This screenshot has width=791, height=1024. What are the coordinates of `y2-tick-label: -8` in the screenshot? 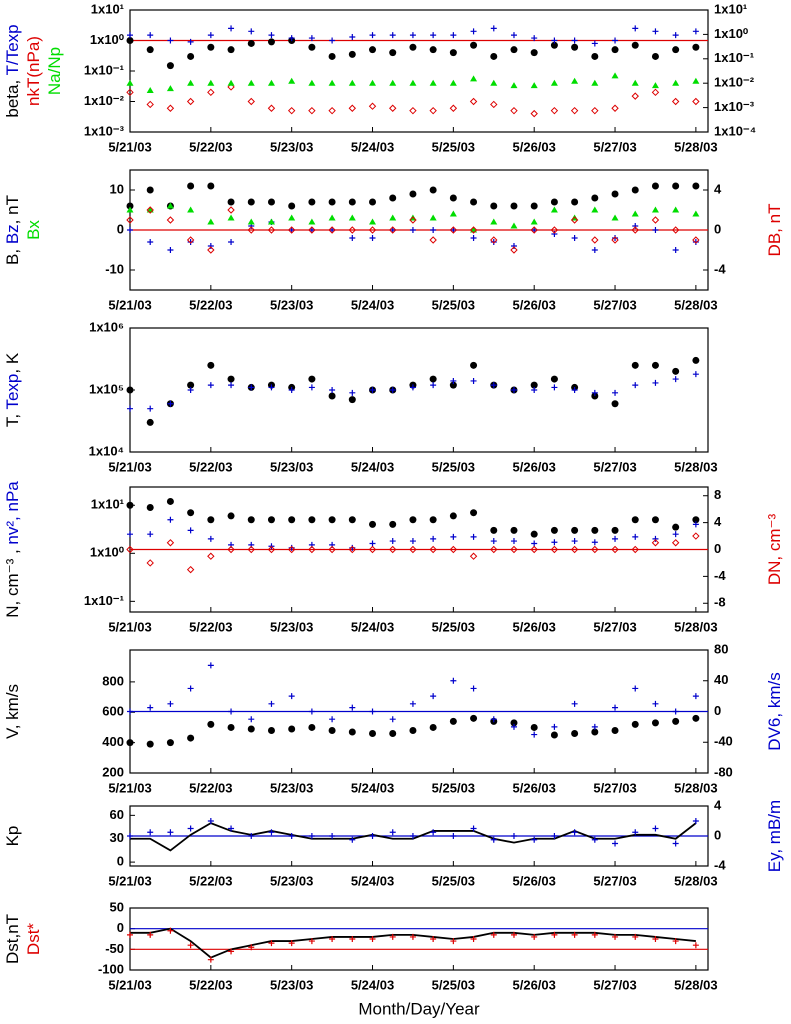 It's located at (720, 602).